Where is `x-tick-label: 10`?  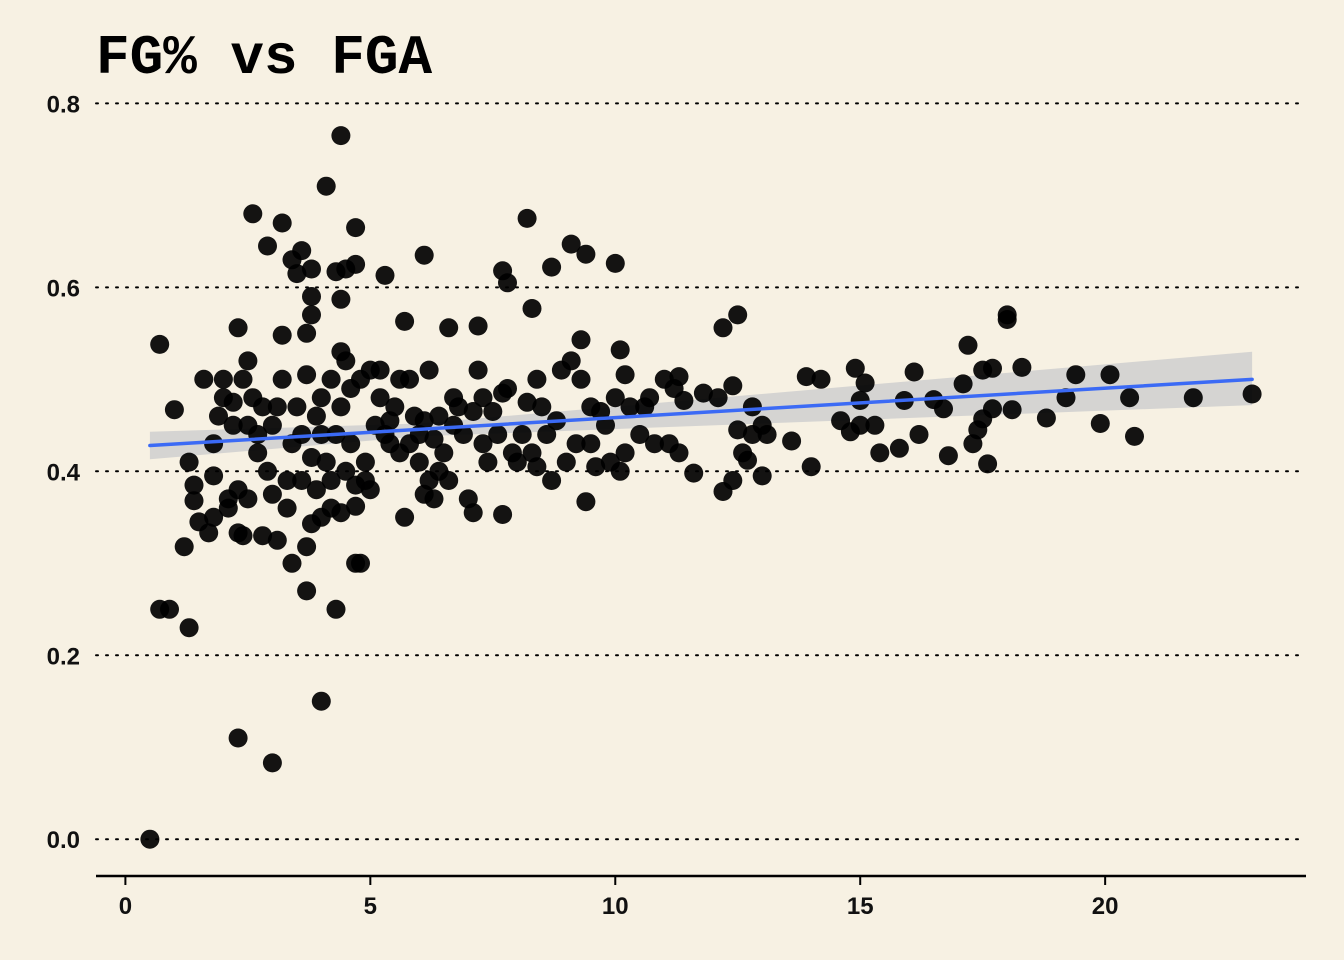
x-tick-label: 10 is located at coordinates (615, 906).